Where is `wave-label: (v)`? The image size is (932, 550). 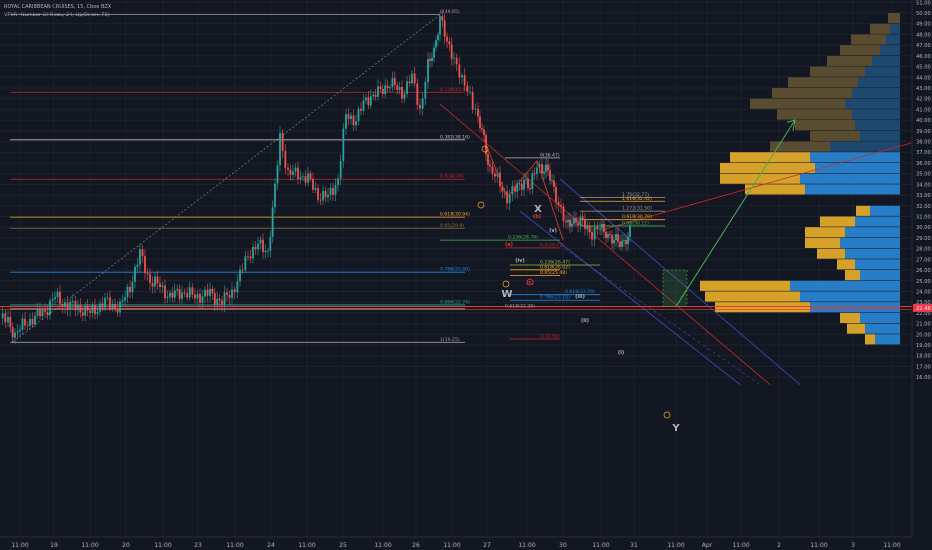 wave-label: (v) is located at coordinates (553, 231).